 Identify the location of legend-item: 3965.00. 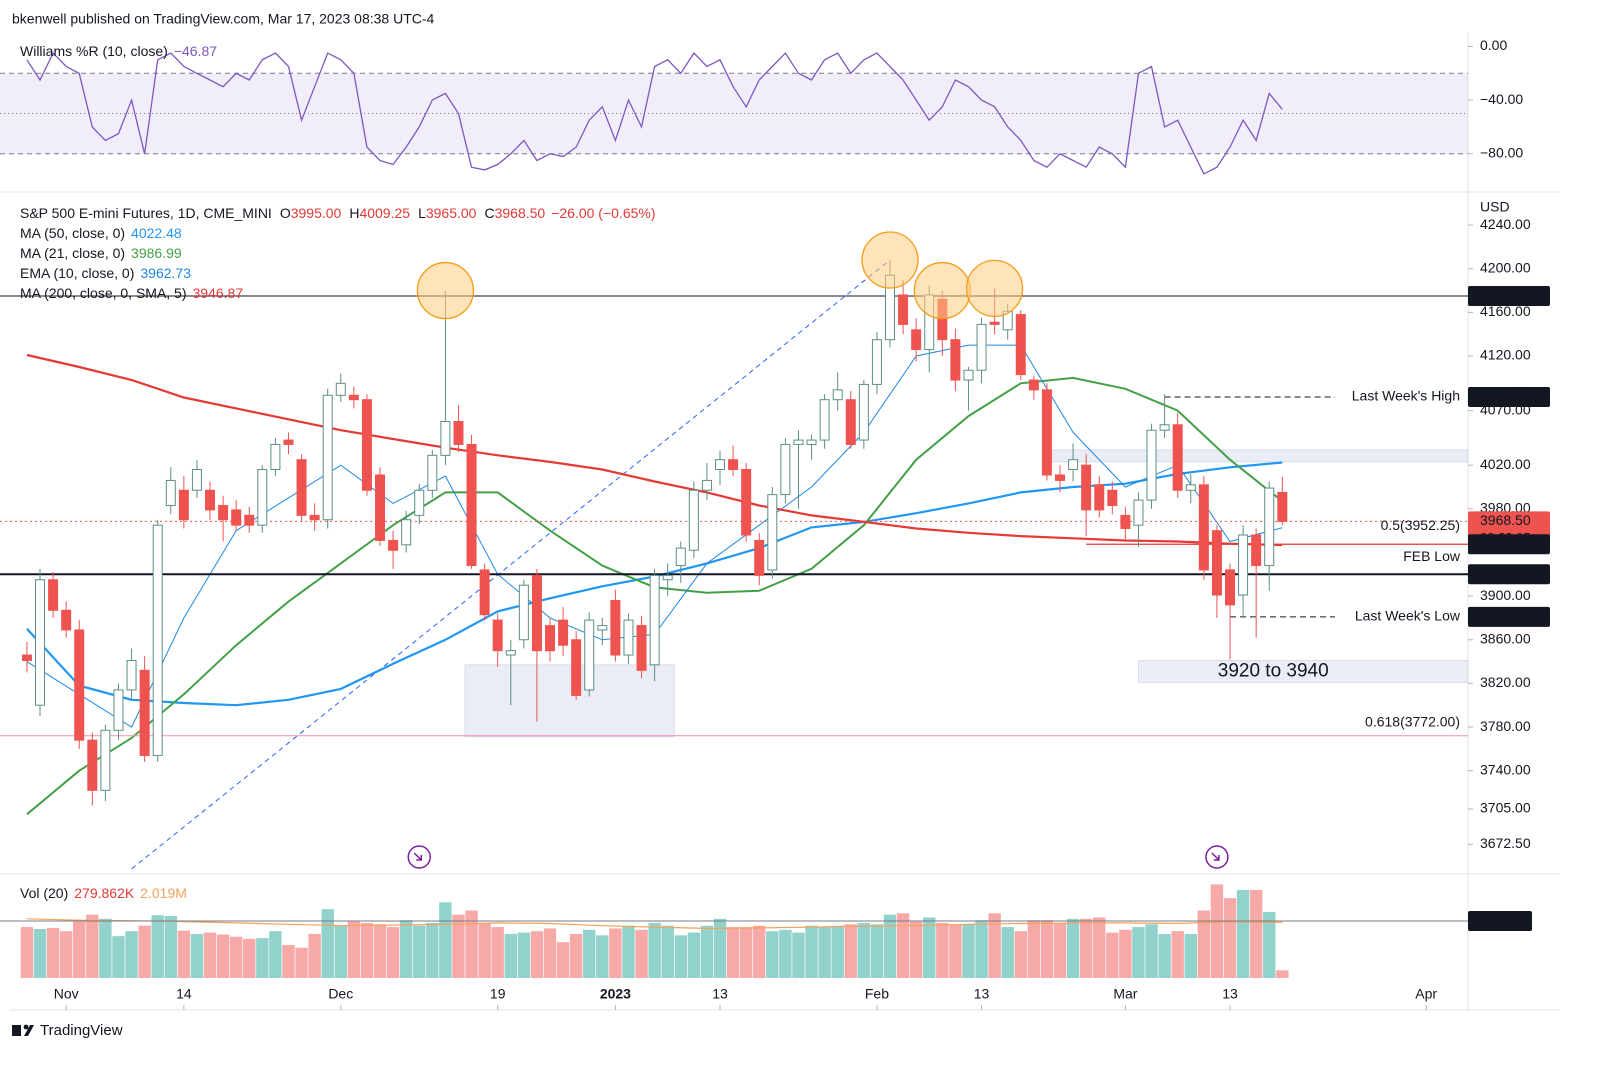
(451, 213).